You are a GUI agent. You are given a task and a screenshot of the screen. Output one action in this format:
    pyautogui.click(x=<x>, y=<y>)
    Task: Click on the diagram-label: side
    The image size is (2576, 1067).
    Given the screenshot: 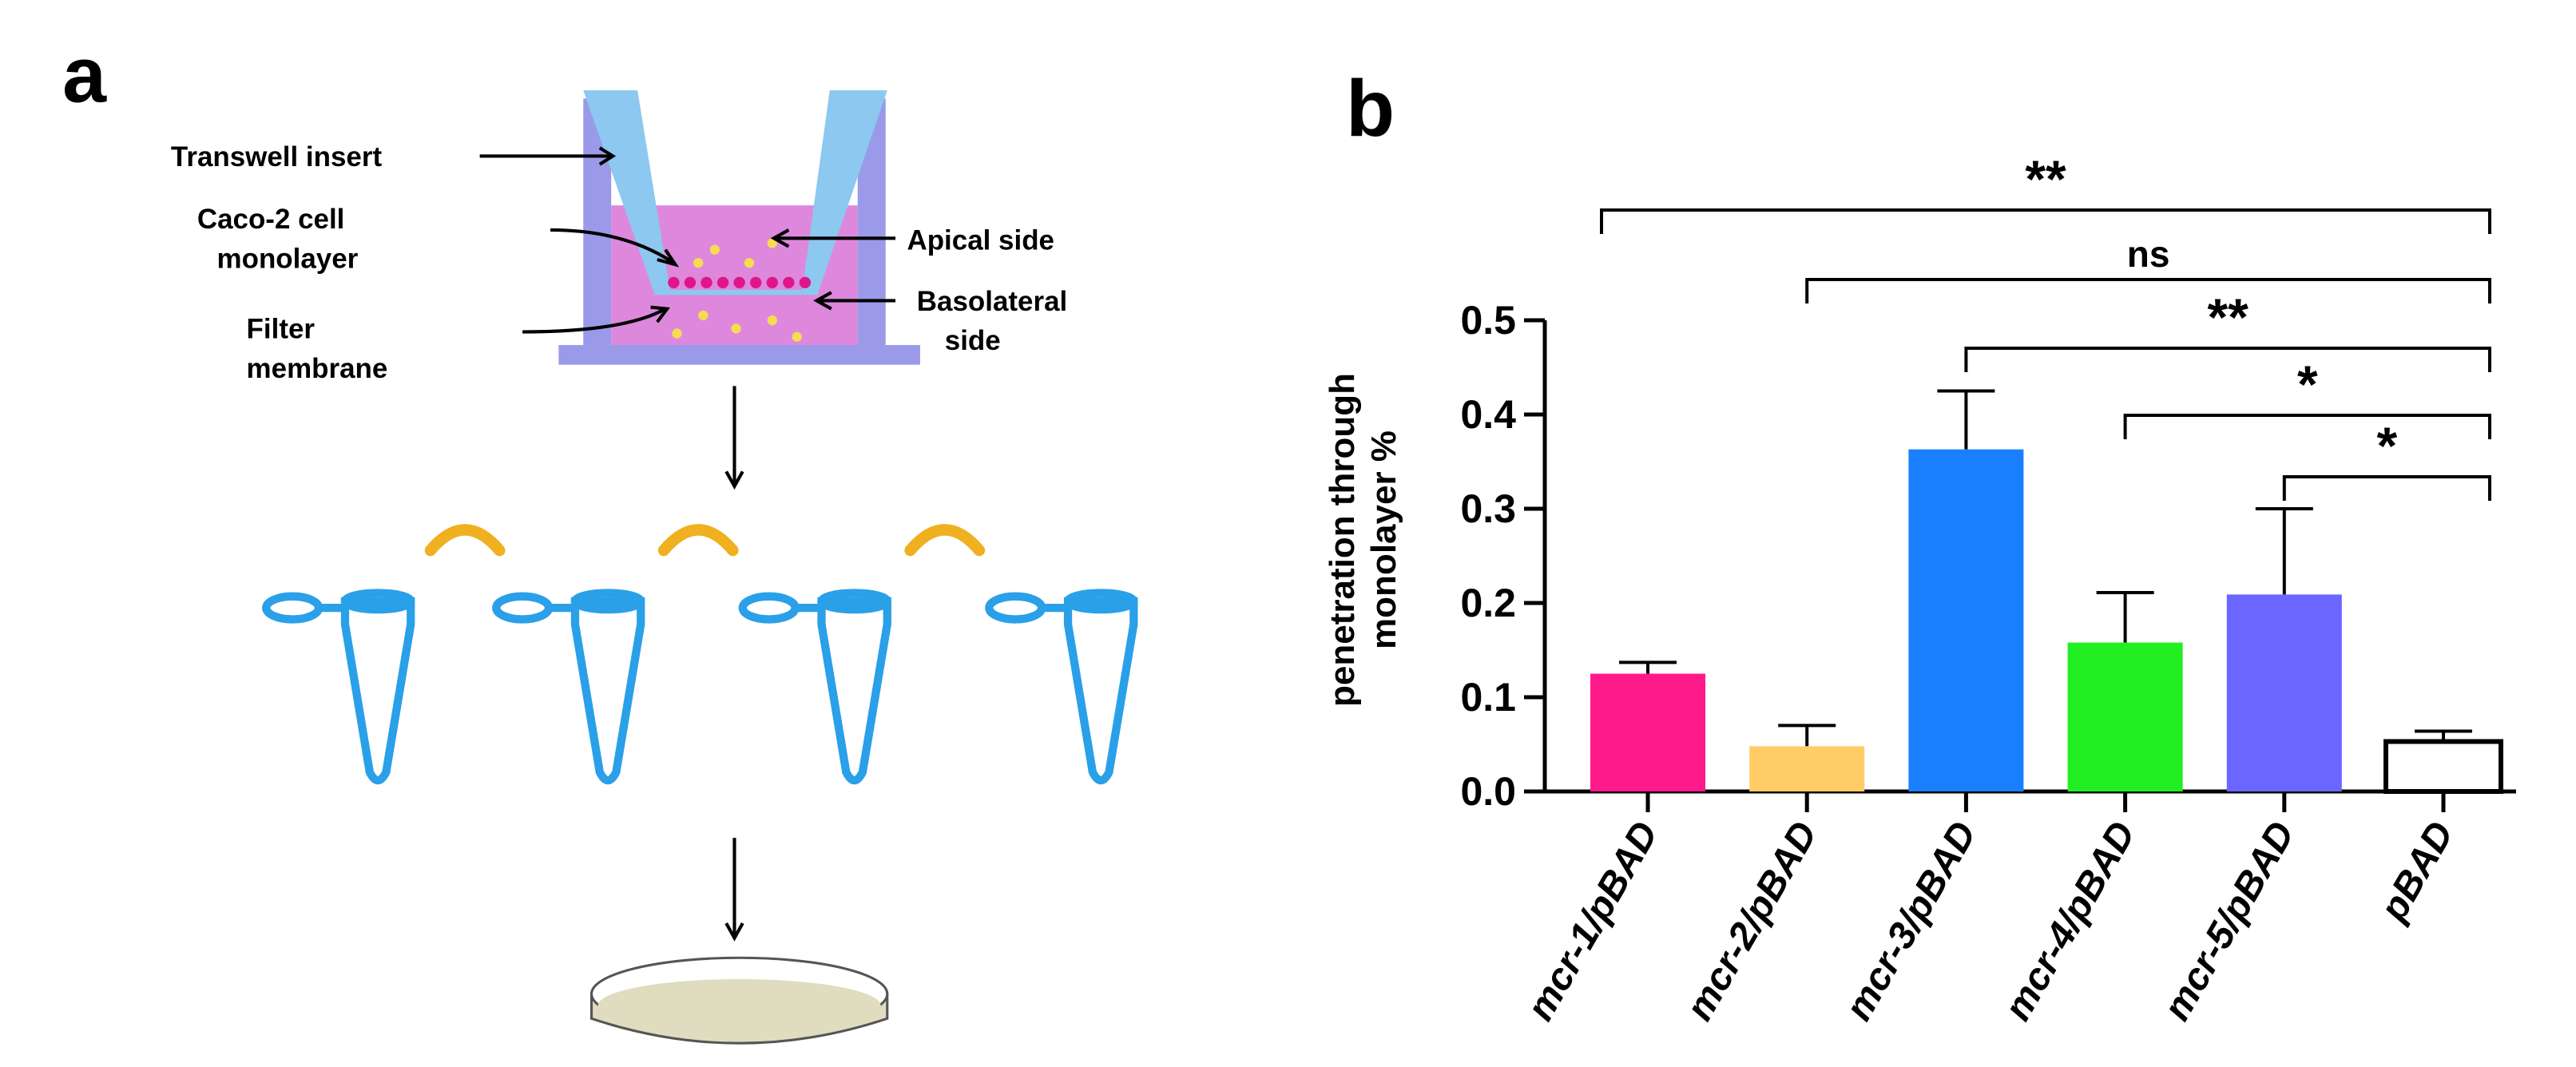 What is the action you would take?
    pyautogui.click(x=973, y=340)
    